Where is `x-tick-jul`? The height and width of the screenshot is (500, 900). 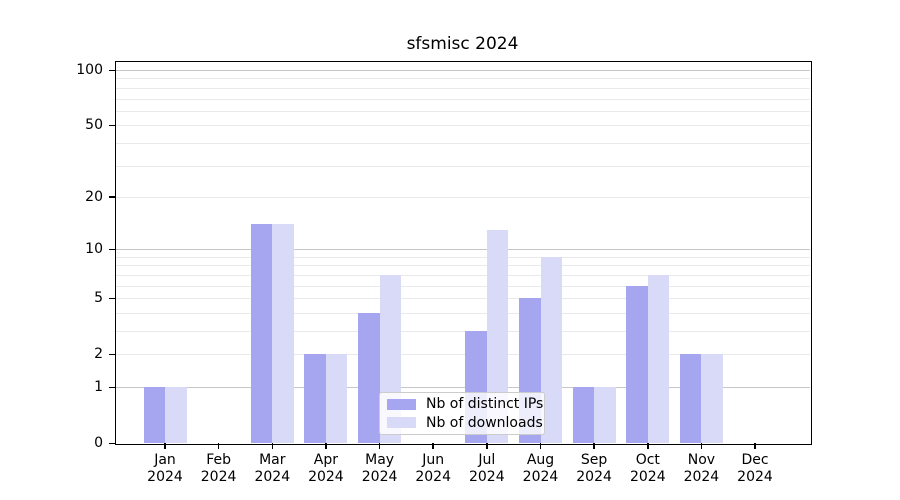 x-tick-jul is located at coordinates (487, 446).